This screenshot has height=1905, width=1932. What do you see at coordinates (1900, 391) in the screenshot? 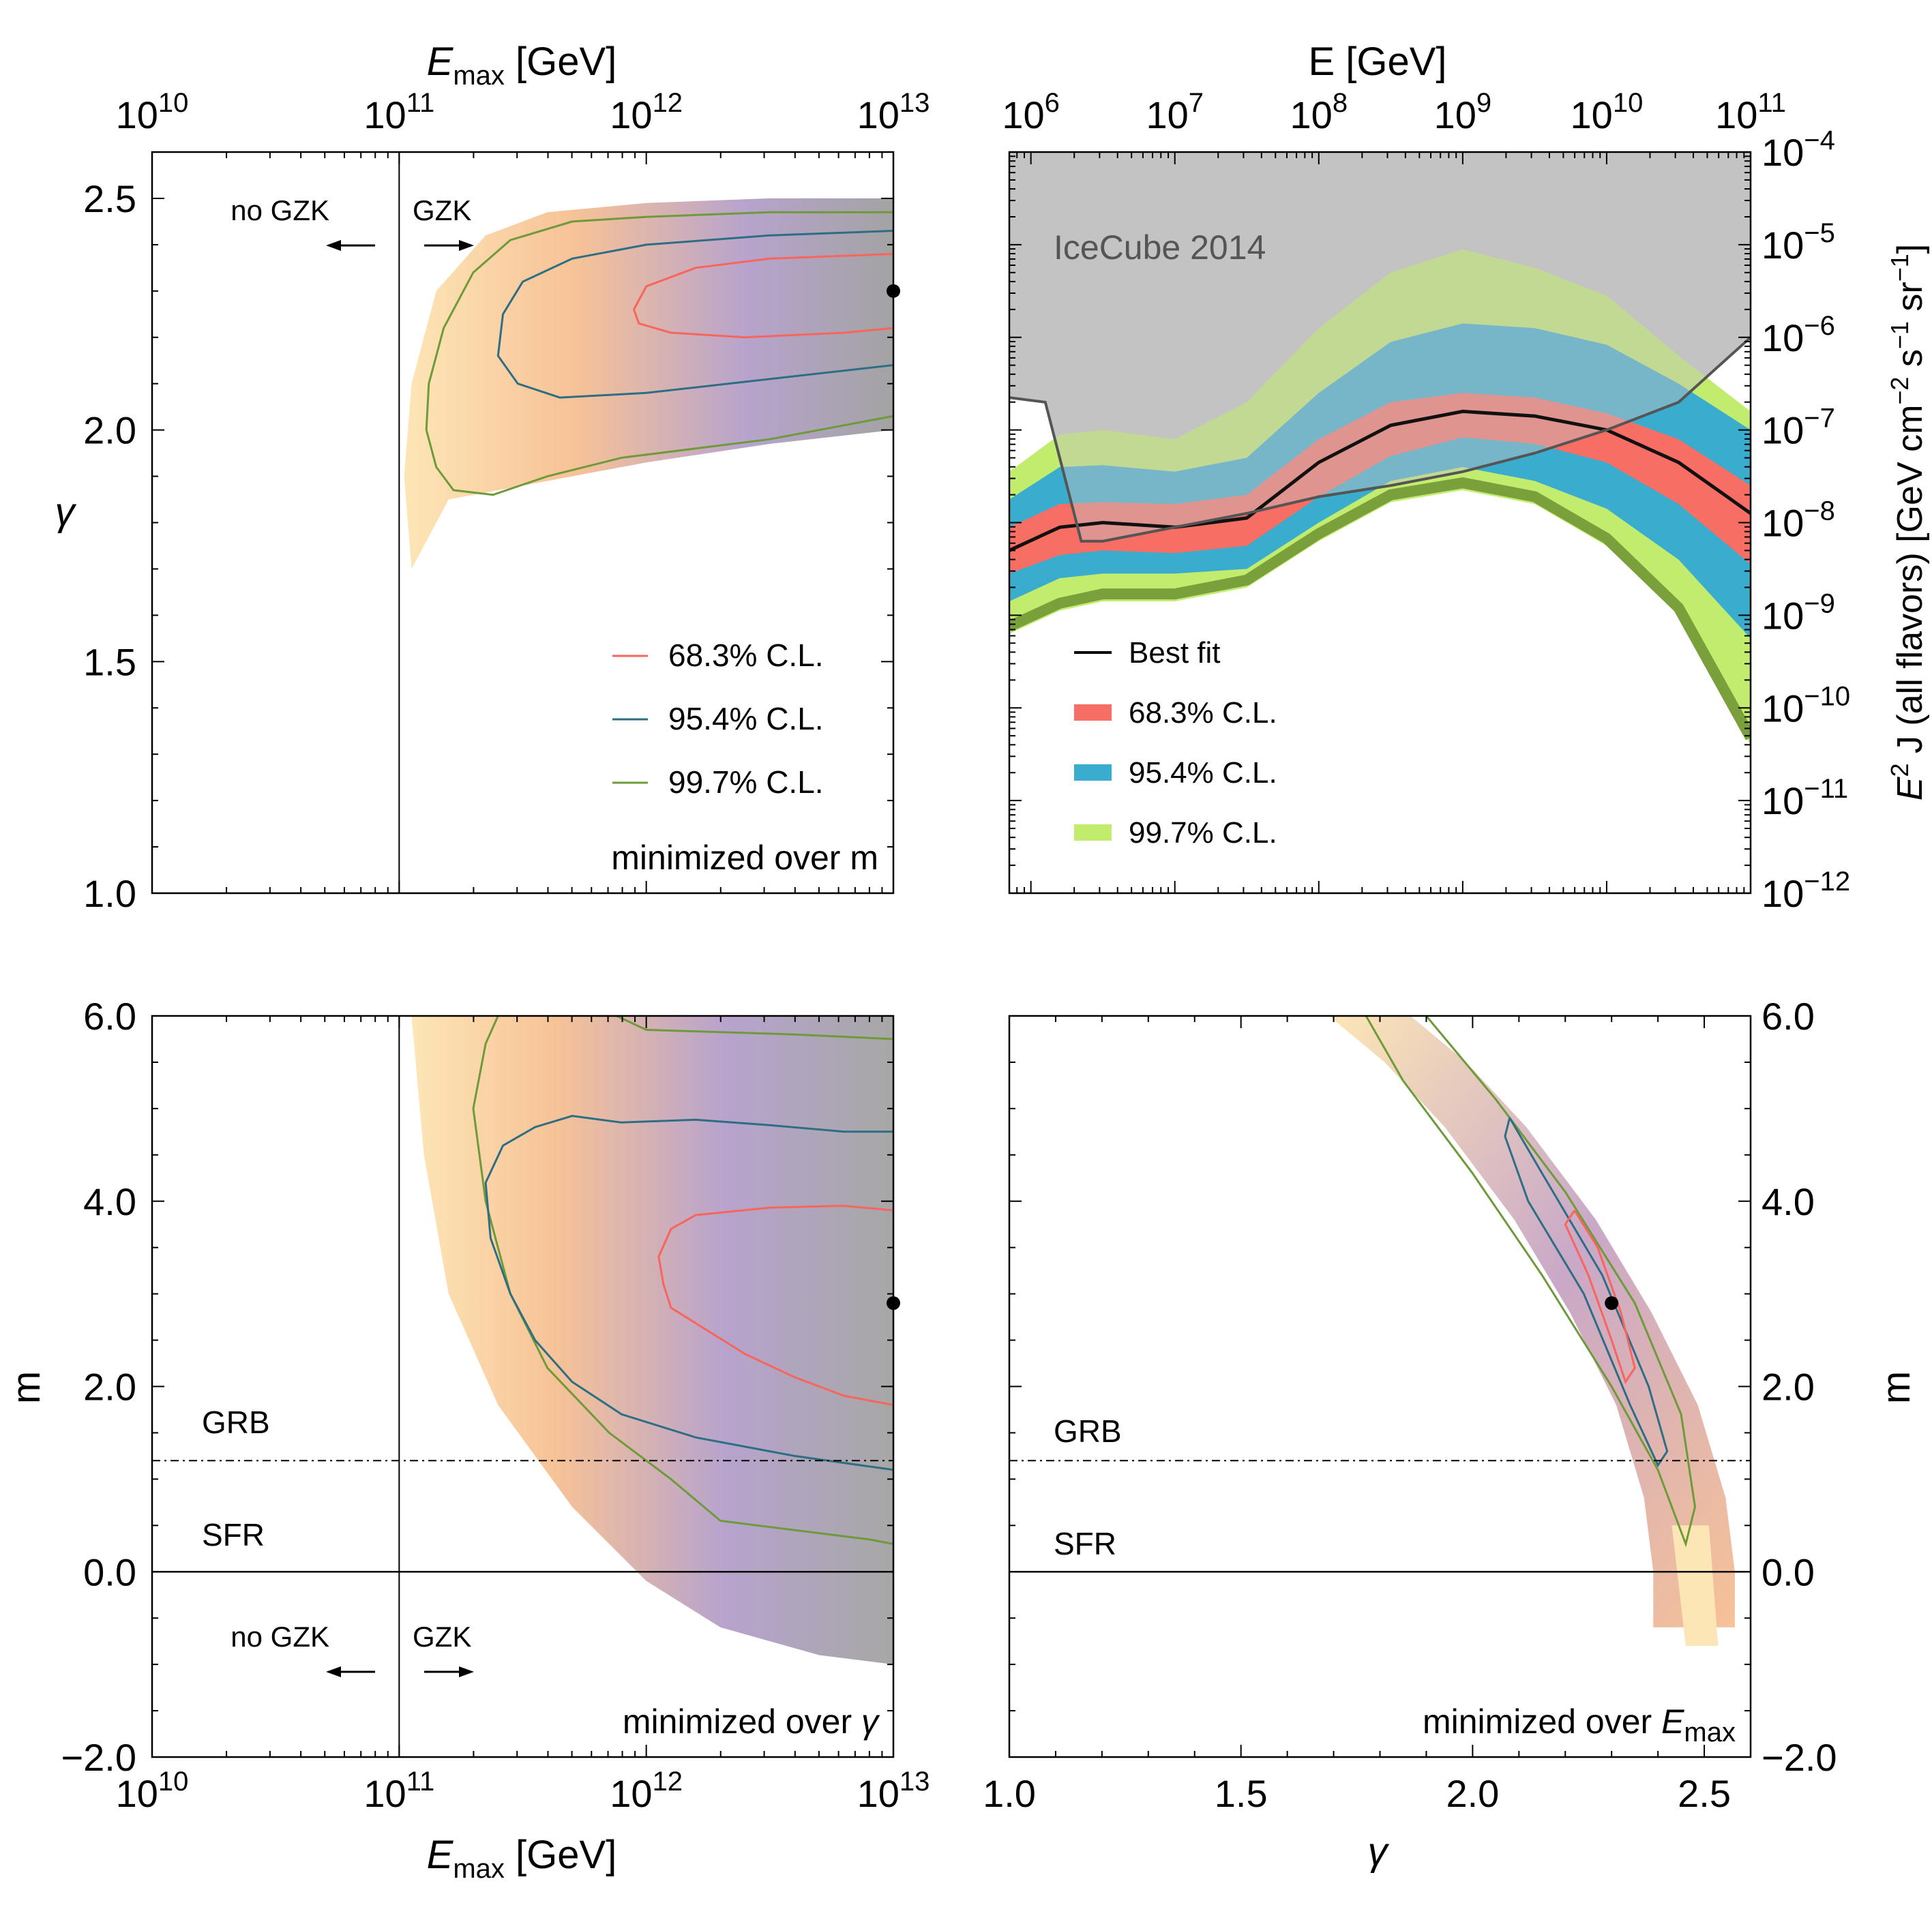
I see `y-axis-unit-exp-1: −2` at bounding box center [1900, 391].